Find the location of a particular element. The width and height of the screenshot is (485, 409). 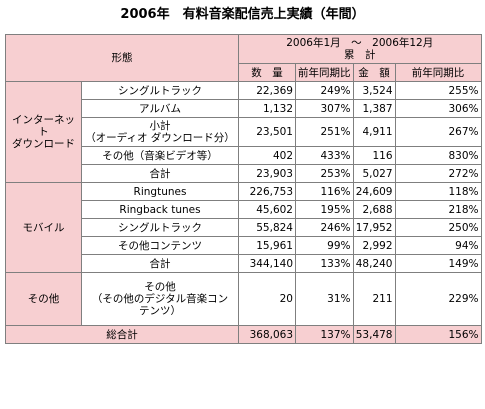

row-label: Ringtunes is located at coordinates (160, 191).